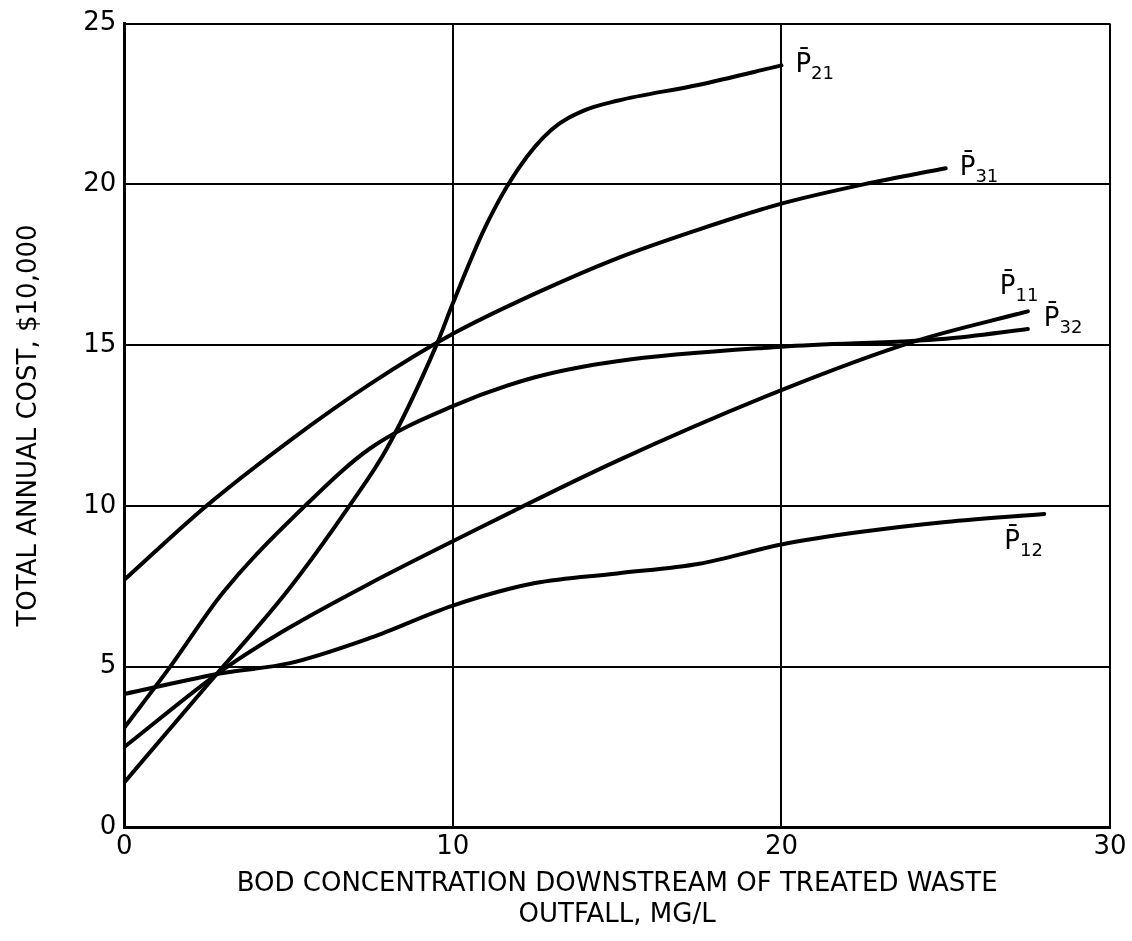  Describe the element at coordinates (108, 825) in the screenshot. I see `y-tick-label: 0` at that location.